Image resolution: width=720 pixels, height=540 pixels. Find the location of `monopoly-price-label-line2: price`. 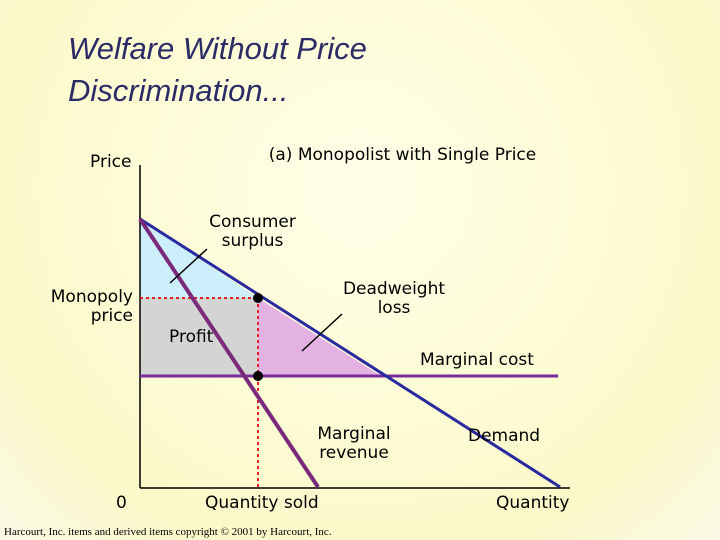

monopoly-price-label-line2: price is located at coordinates (111, 316).